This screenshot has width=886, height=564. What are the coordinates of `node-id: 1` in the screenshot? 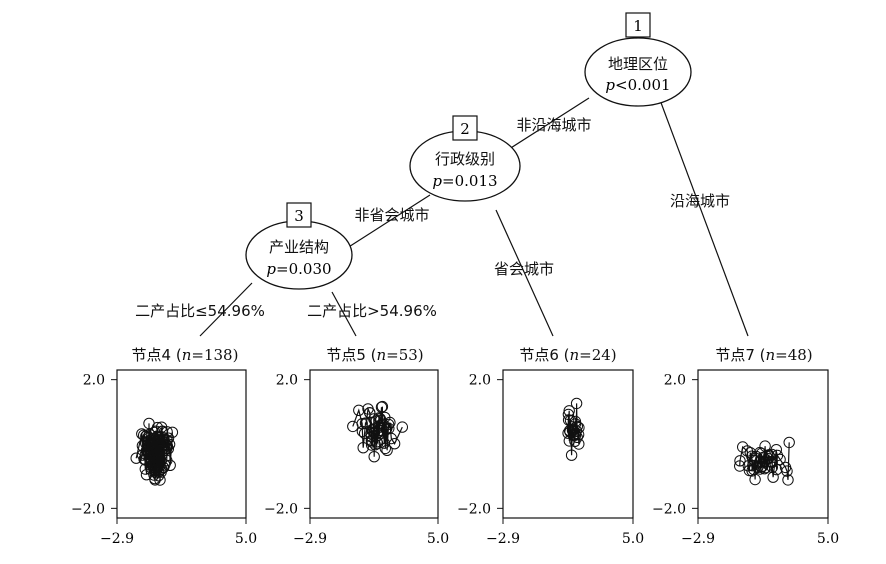 It's located at (638, 26).